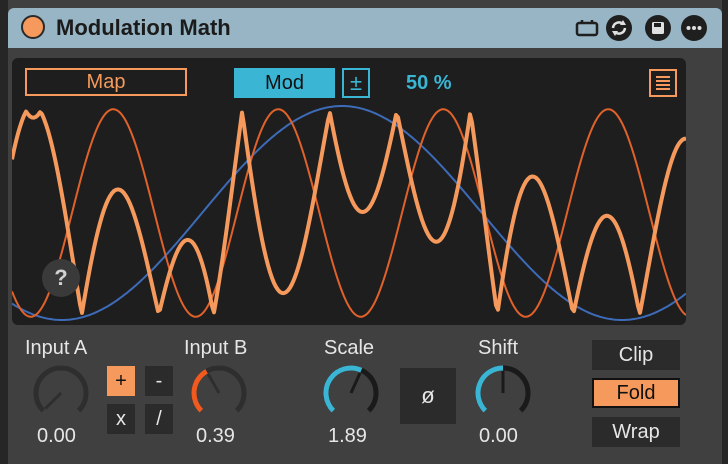 The height and width of the screenshot is (464, 728). I want to click on device-power-toggle, so click(33, 27).